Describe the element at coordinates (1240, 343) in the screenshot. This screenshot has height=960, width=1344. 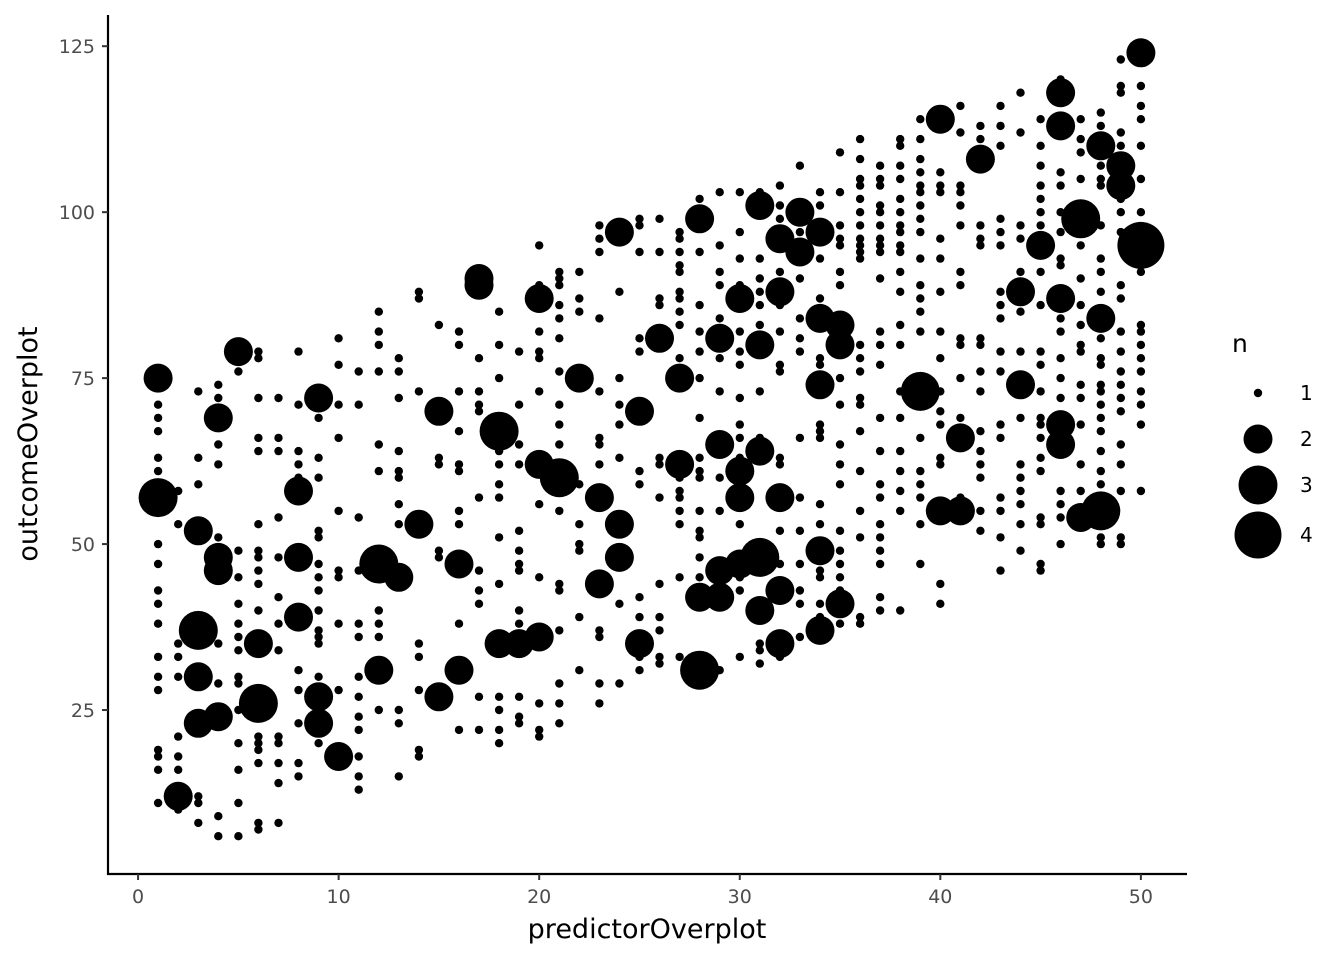
I see `legend-title: n` at that location.